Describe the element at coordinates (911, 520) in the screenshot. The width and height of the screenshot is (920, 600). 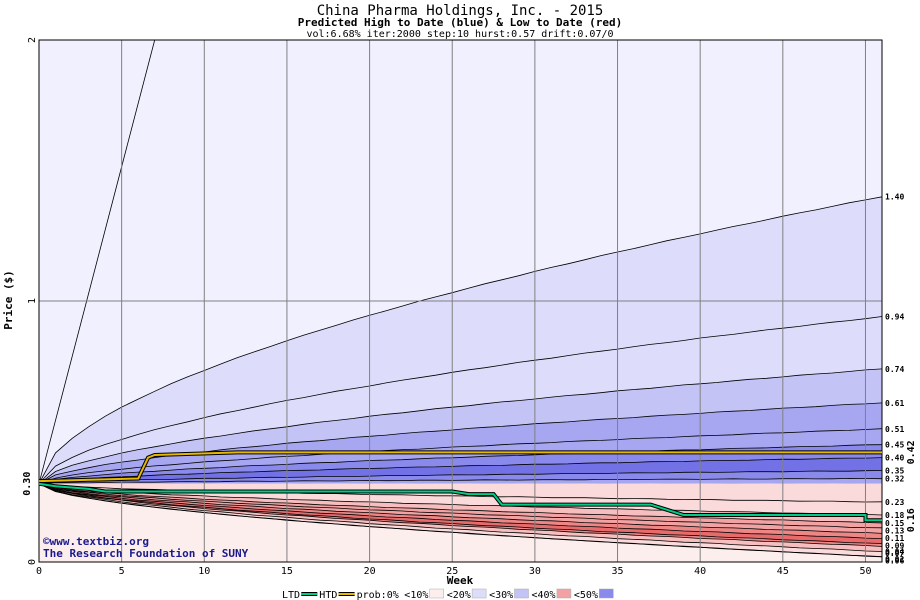
I see `ltd-end-label: 0.16` at that location.